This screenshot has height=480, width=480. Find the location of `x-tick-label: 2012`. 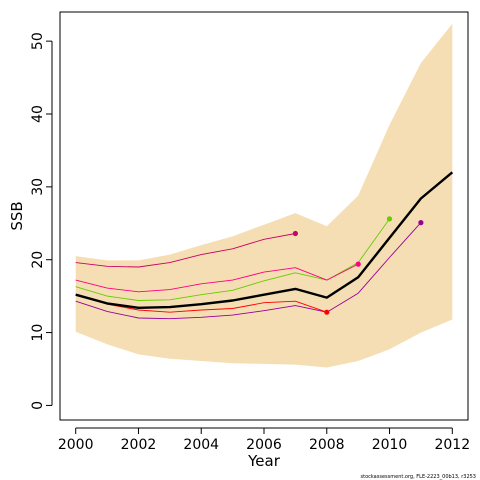

x-tick-label: 2012 is located at coordinates (452, 445).